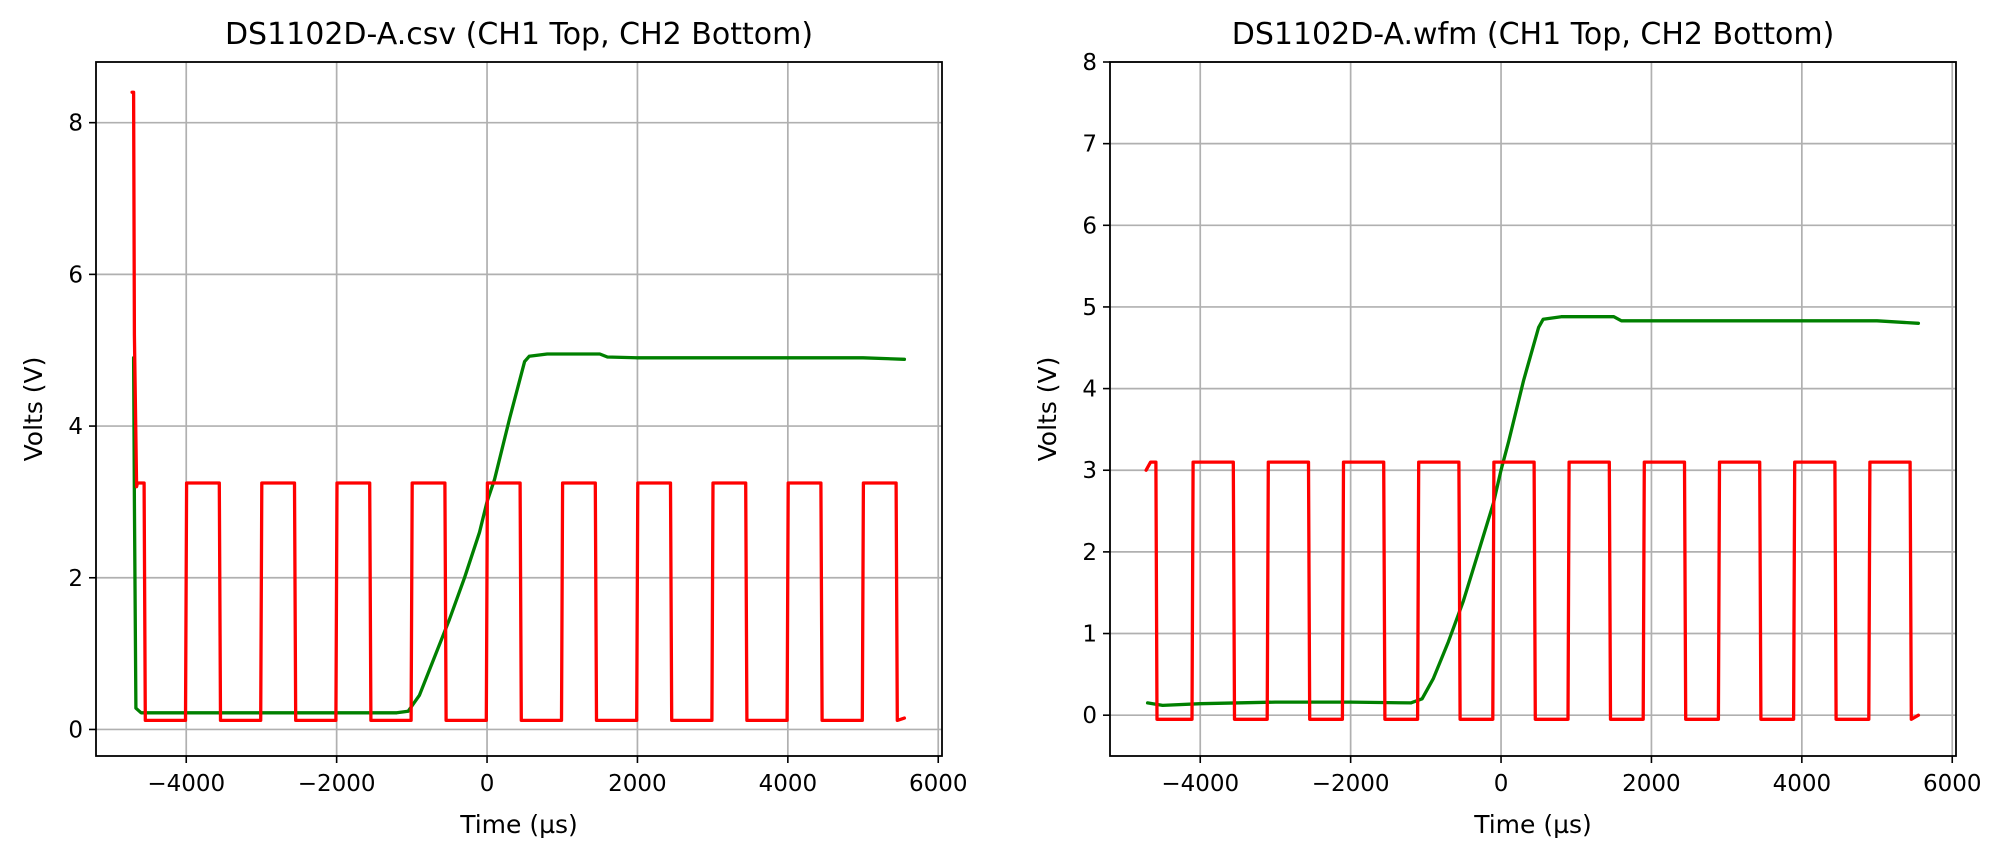 The height and width of the screenshot is (862, 2007). I want to click on y-axis-label-left: Volts (V), so click(33, 409).